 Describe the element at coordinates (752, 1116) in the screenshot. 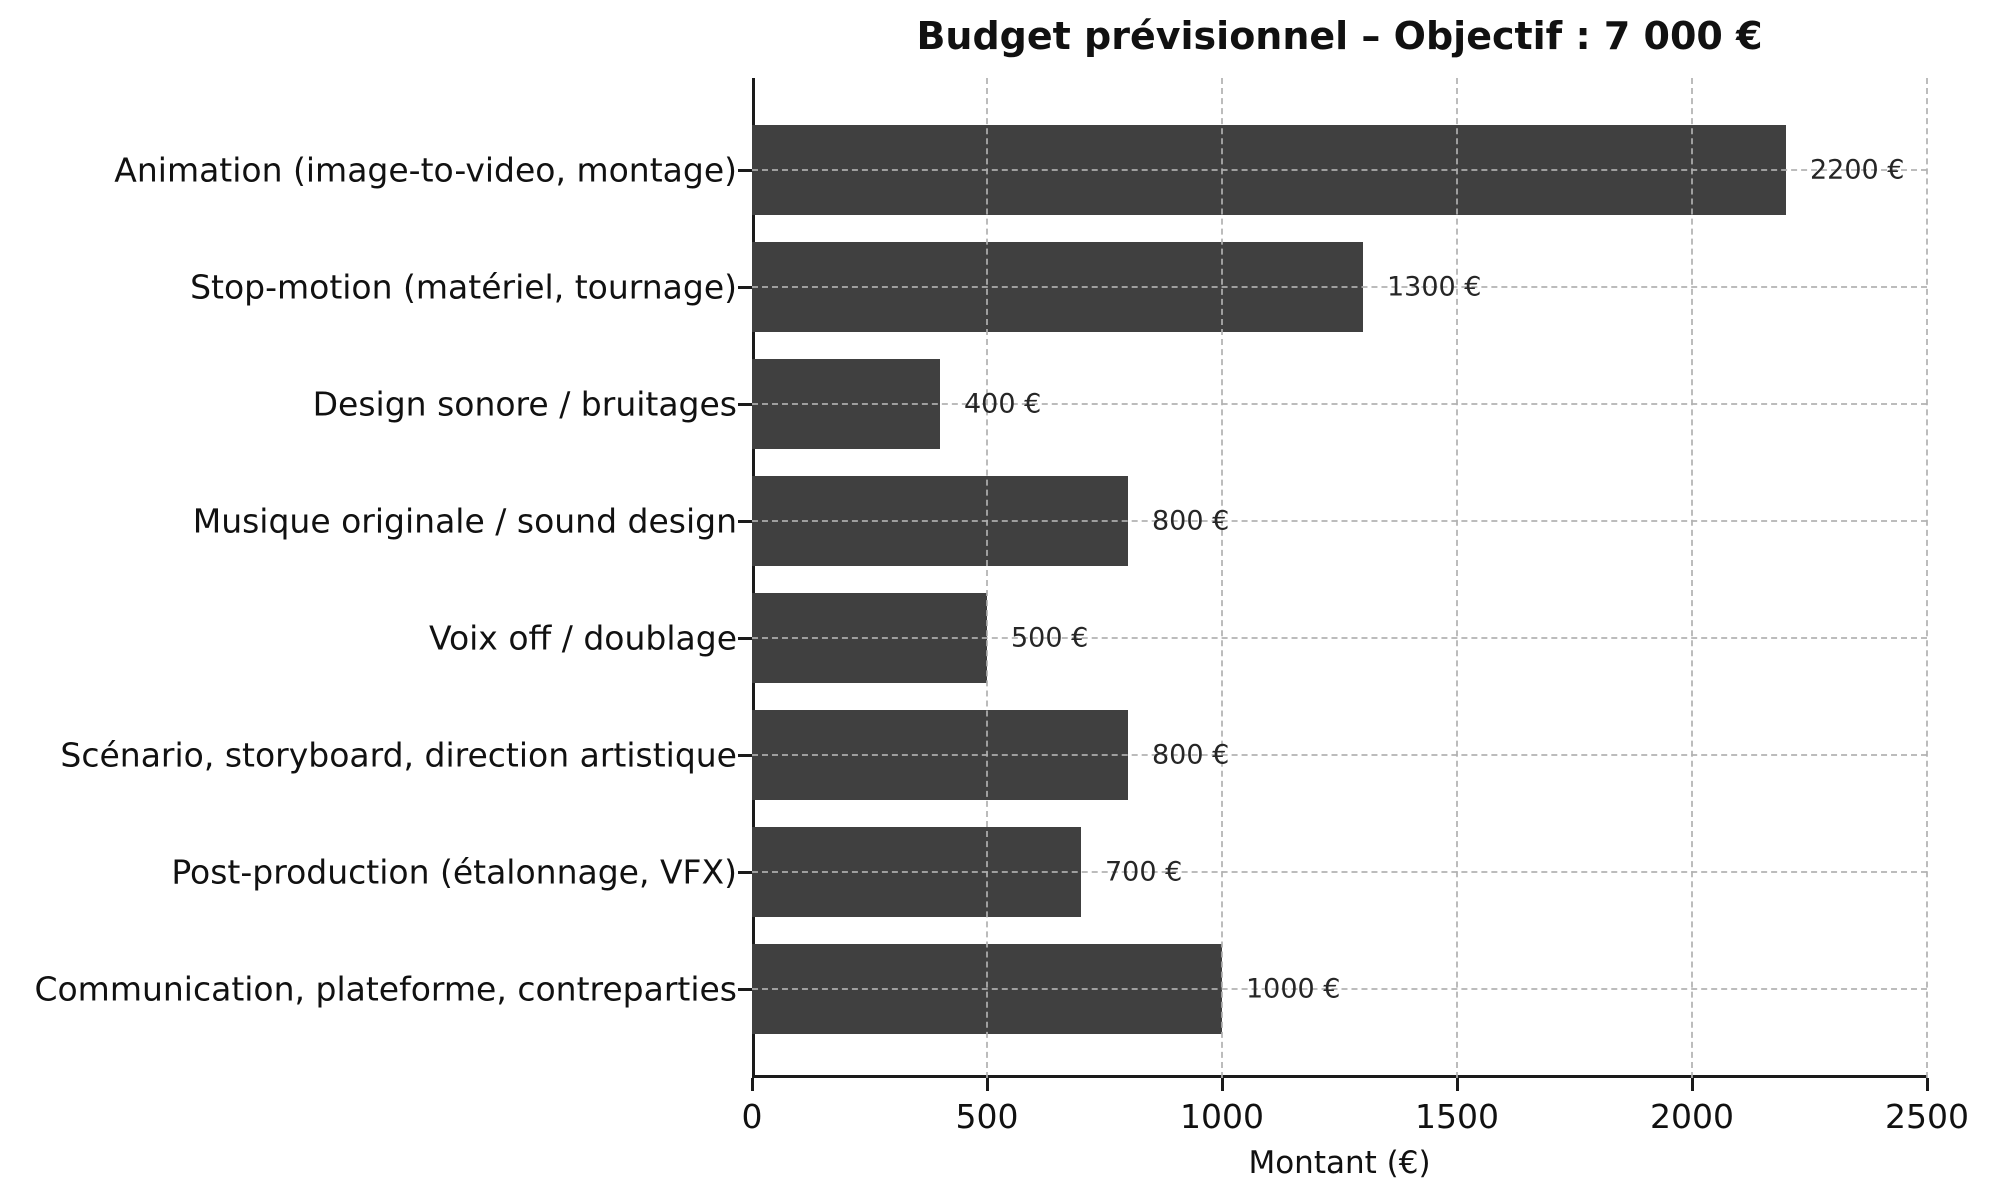

I see `x-tick-label: 0` at that location.